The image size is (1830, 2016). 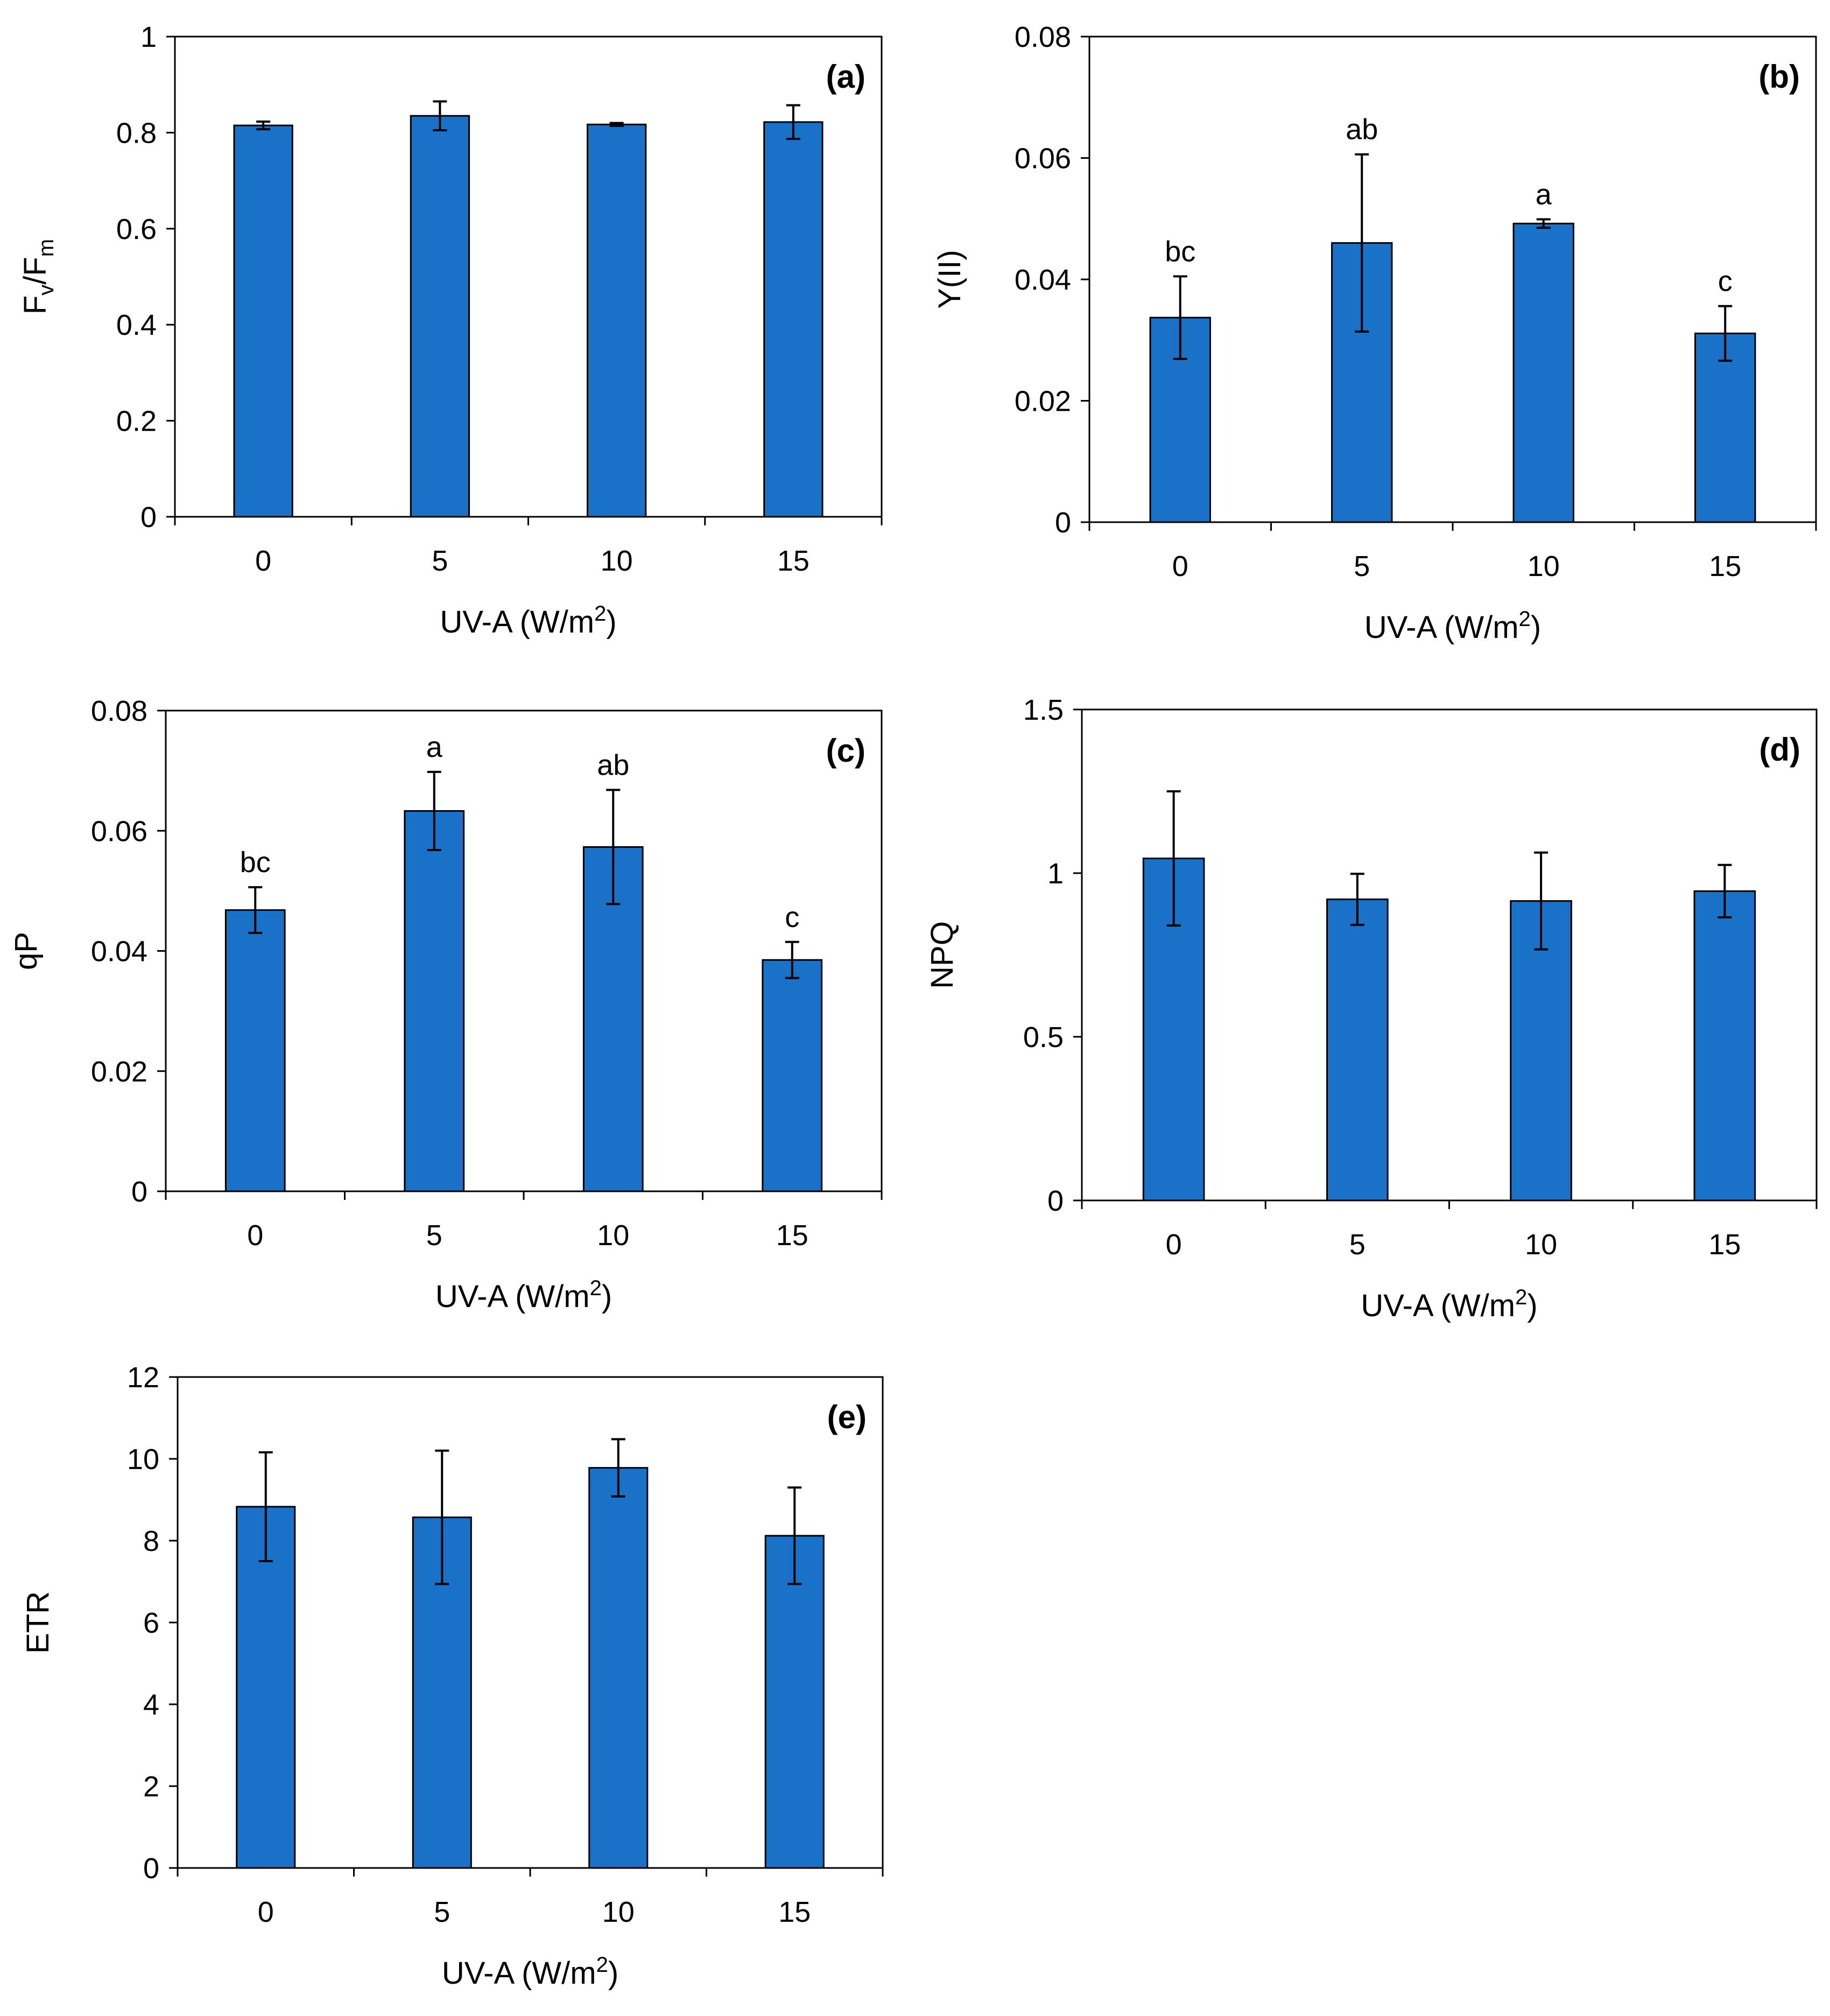 What do you see at coordinates (35, 305) in the screenshot?
I see `y-axis-title-main: F` at bounding box center [35, 305].